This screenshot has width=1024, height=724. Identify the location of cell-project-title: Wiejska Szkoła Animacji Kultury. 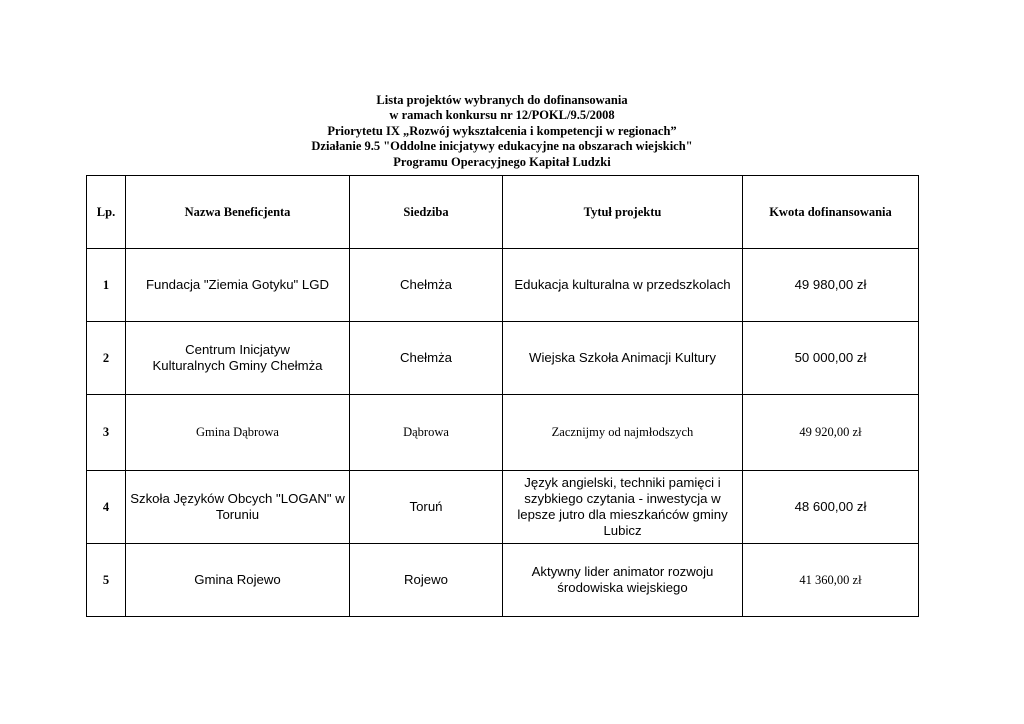
(622, 358).